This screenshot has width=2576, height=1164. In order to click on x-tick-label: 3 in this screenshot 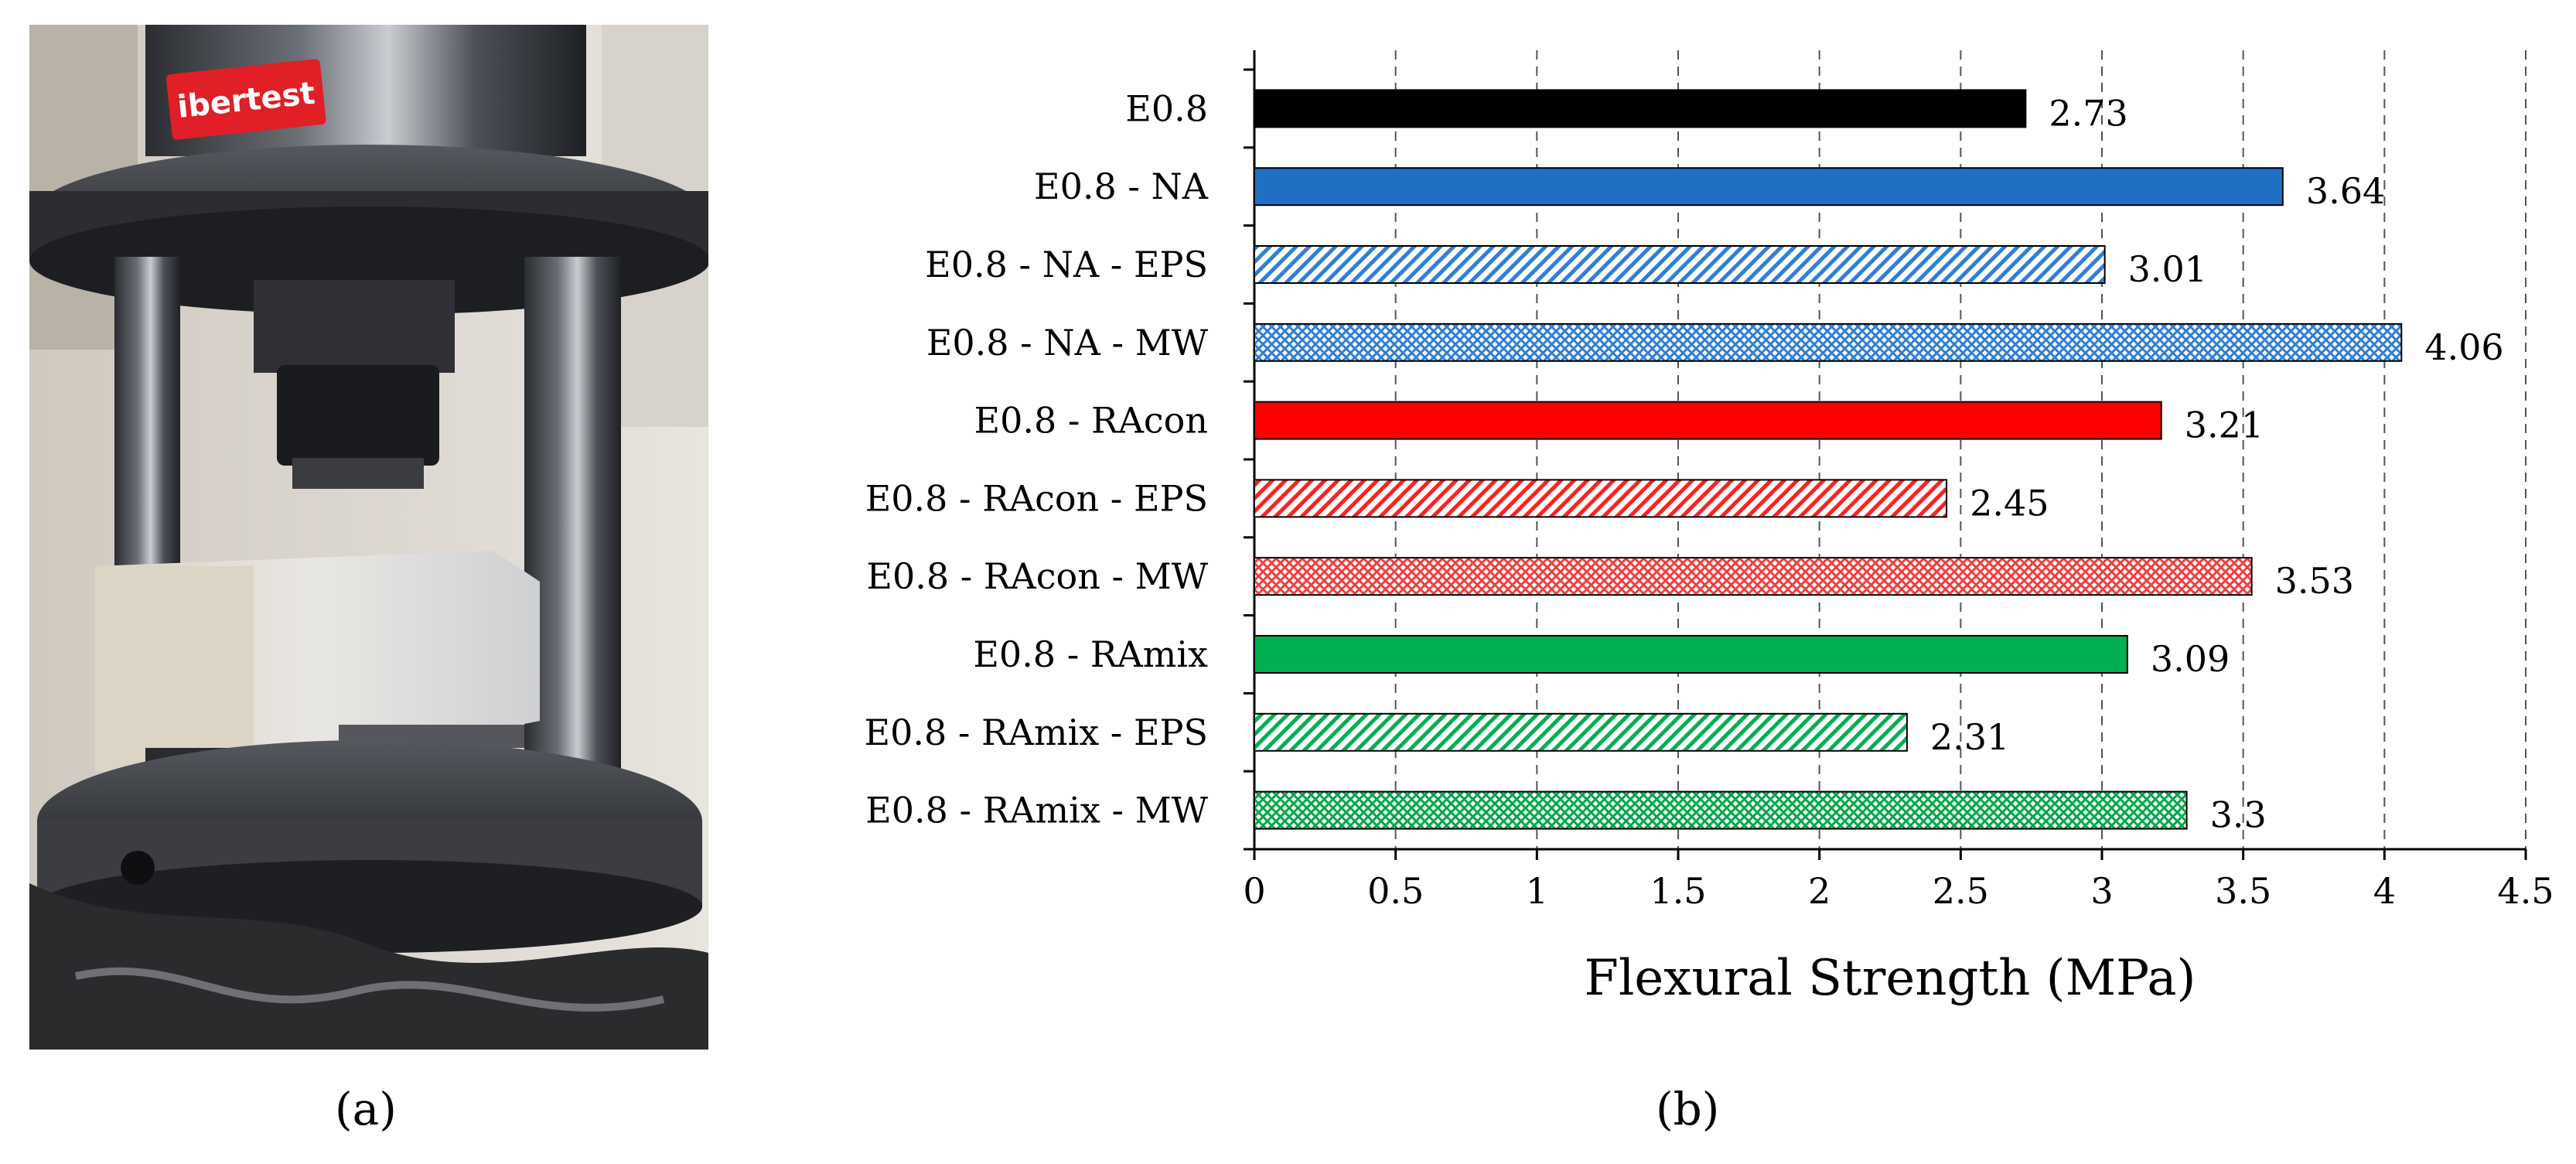, I will do `click(2101, 891)`.